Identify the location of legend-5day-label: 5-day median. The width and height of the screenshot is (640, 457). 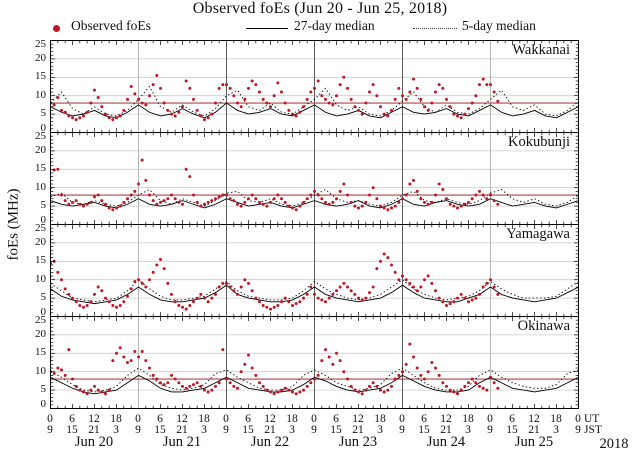
(499, 25).